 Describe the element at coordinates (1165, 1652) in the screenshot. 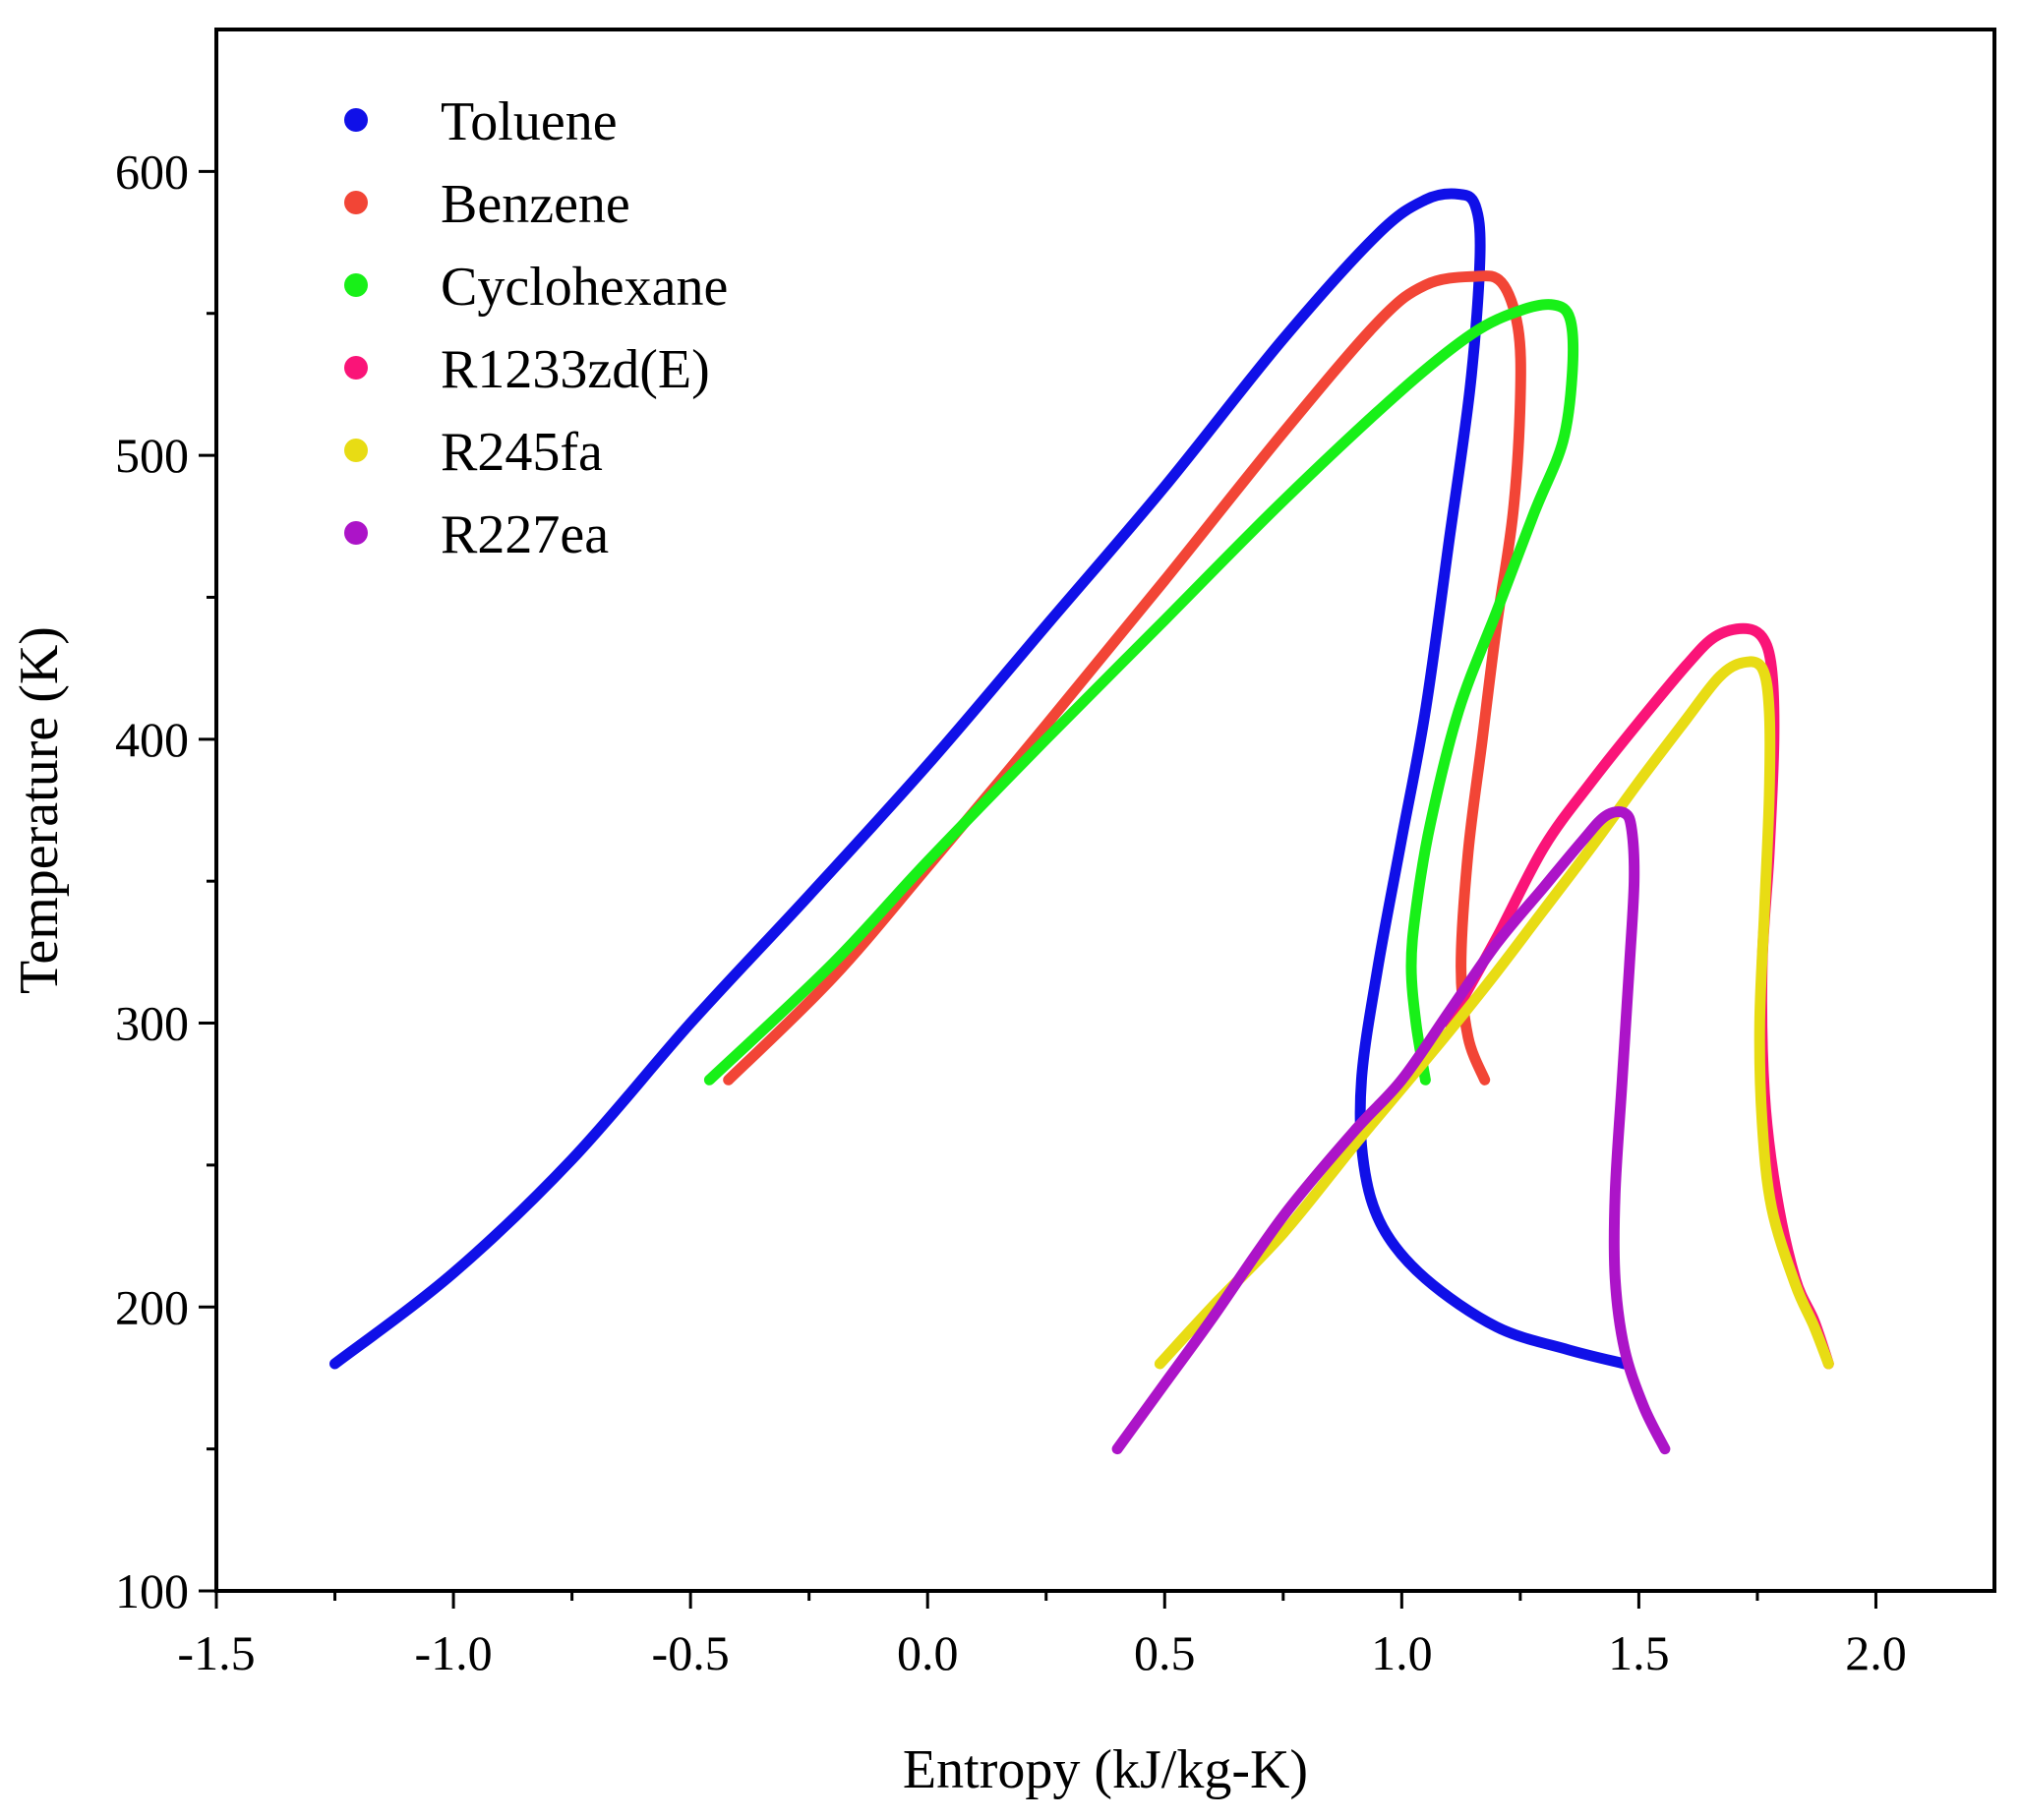

I see `x-tick-label: 0.5` at that location.